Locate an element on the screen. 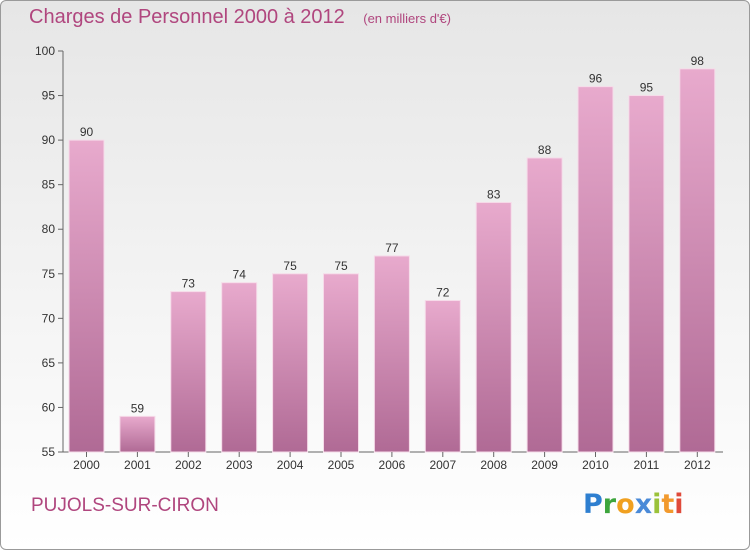 The width and height of the screenshot is (750, 551). y-tick-label: 65 is located at coordinates (49, 363).